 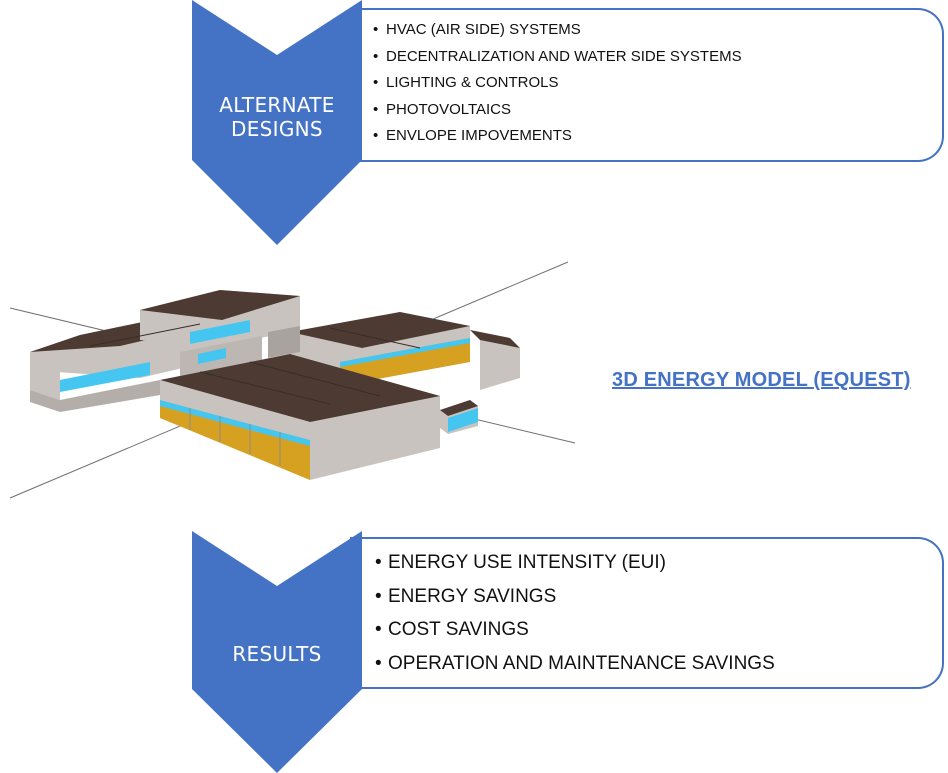 What do you see at coordinates (557, 33) in the screenshot?
I see `list-item: HVAC (AIR SIDE) SYSTEMS` at bounding box center [557, 33].